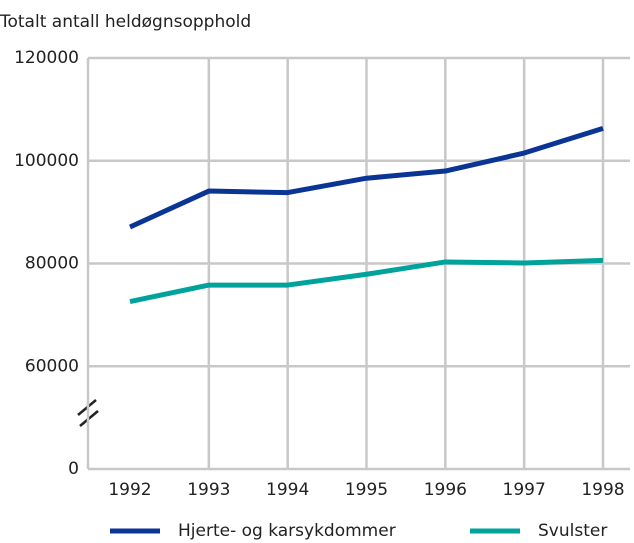 The width and height of the screenshot is (634, 543). Describe the element at coordinates (73, 469) in the screenshot. I see `y-tick-label: 0` at that location.